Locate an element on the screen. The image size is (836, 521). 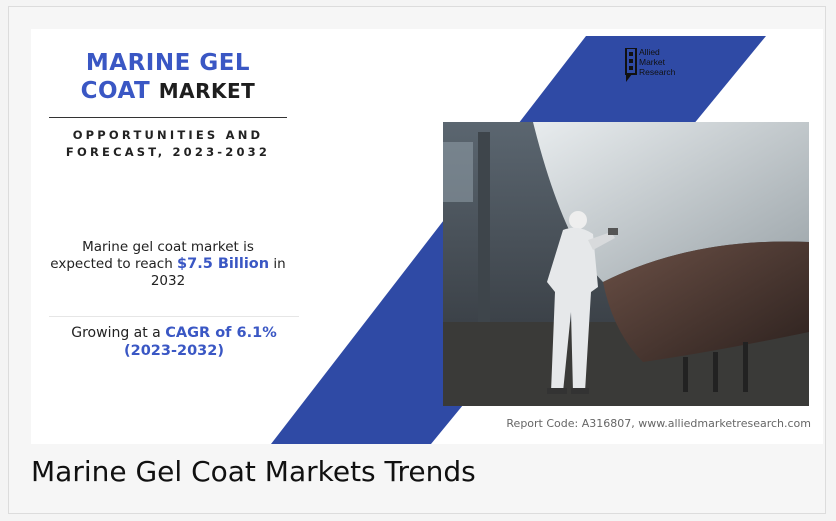
stat2-value: CAGR of 6.1% (2023-2032) is located at coordinates (200, 342).